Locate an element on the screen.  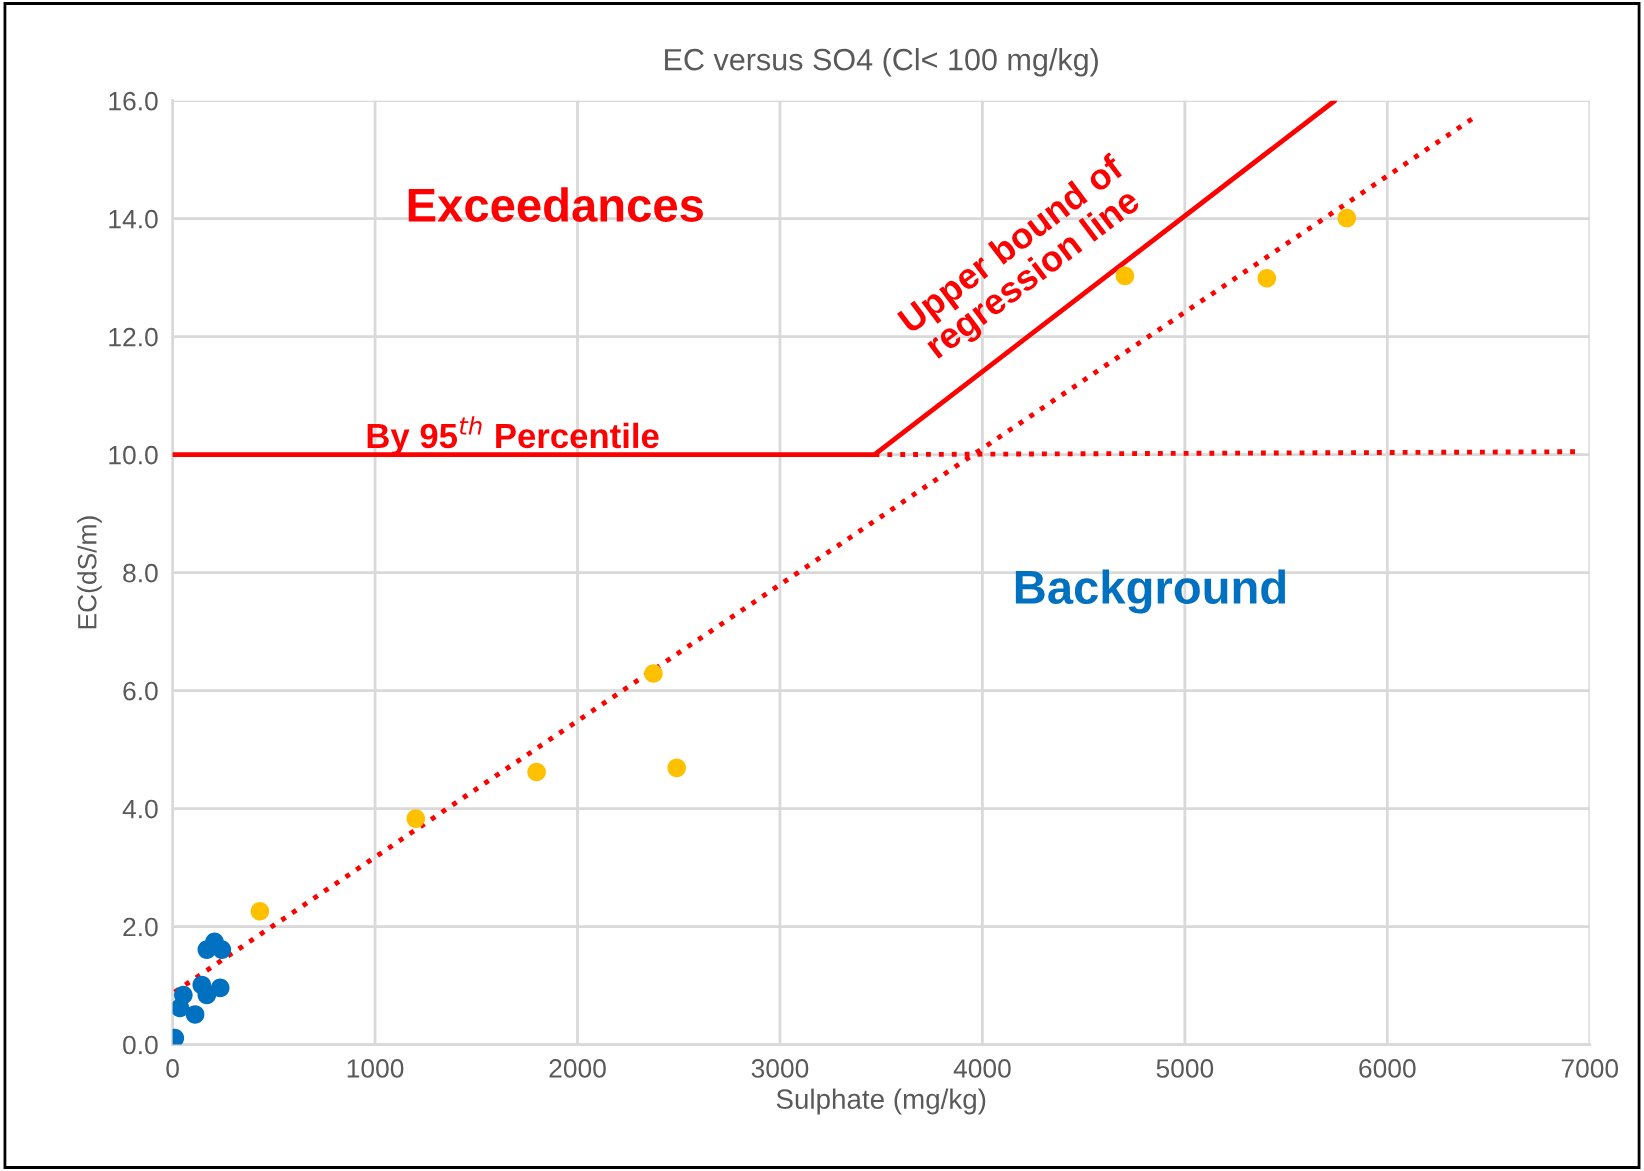
y-tick-label: 0.0 is located at coordinates (140, 1045).